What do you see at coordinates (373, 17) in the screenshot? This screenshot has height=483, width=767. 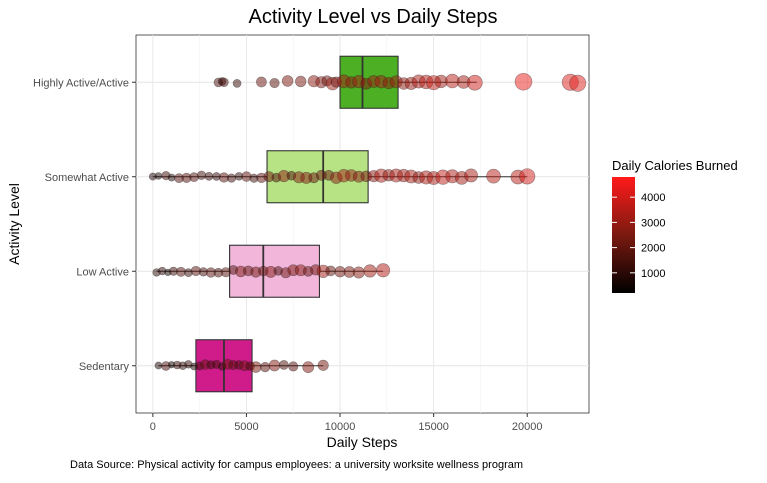 I see `chart-title: Activity Level vs Daily Steps` at bounding box center [373, 17].